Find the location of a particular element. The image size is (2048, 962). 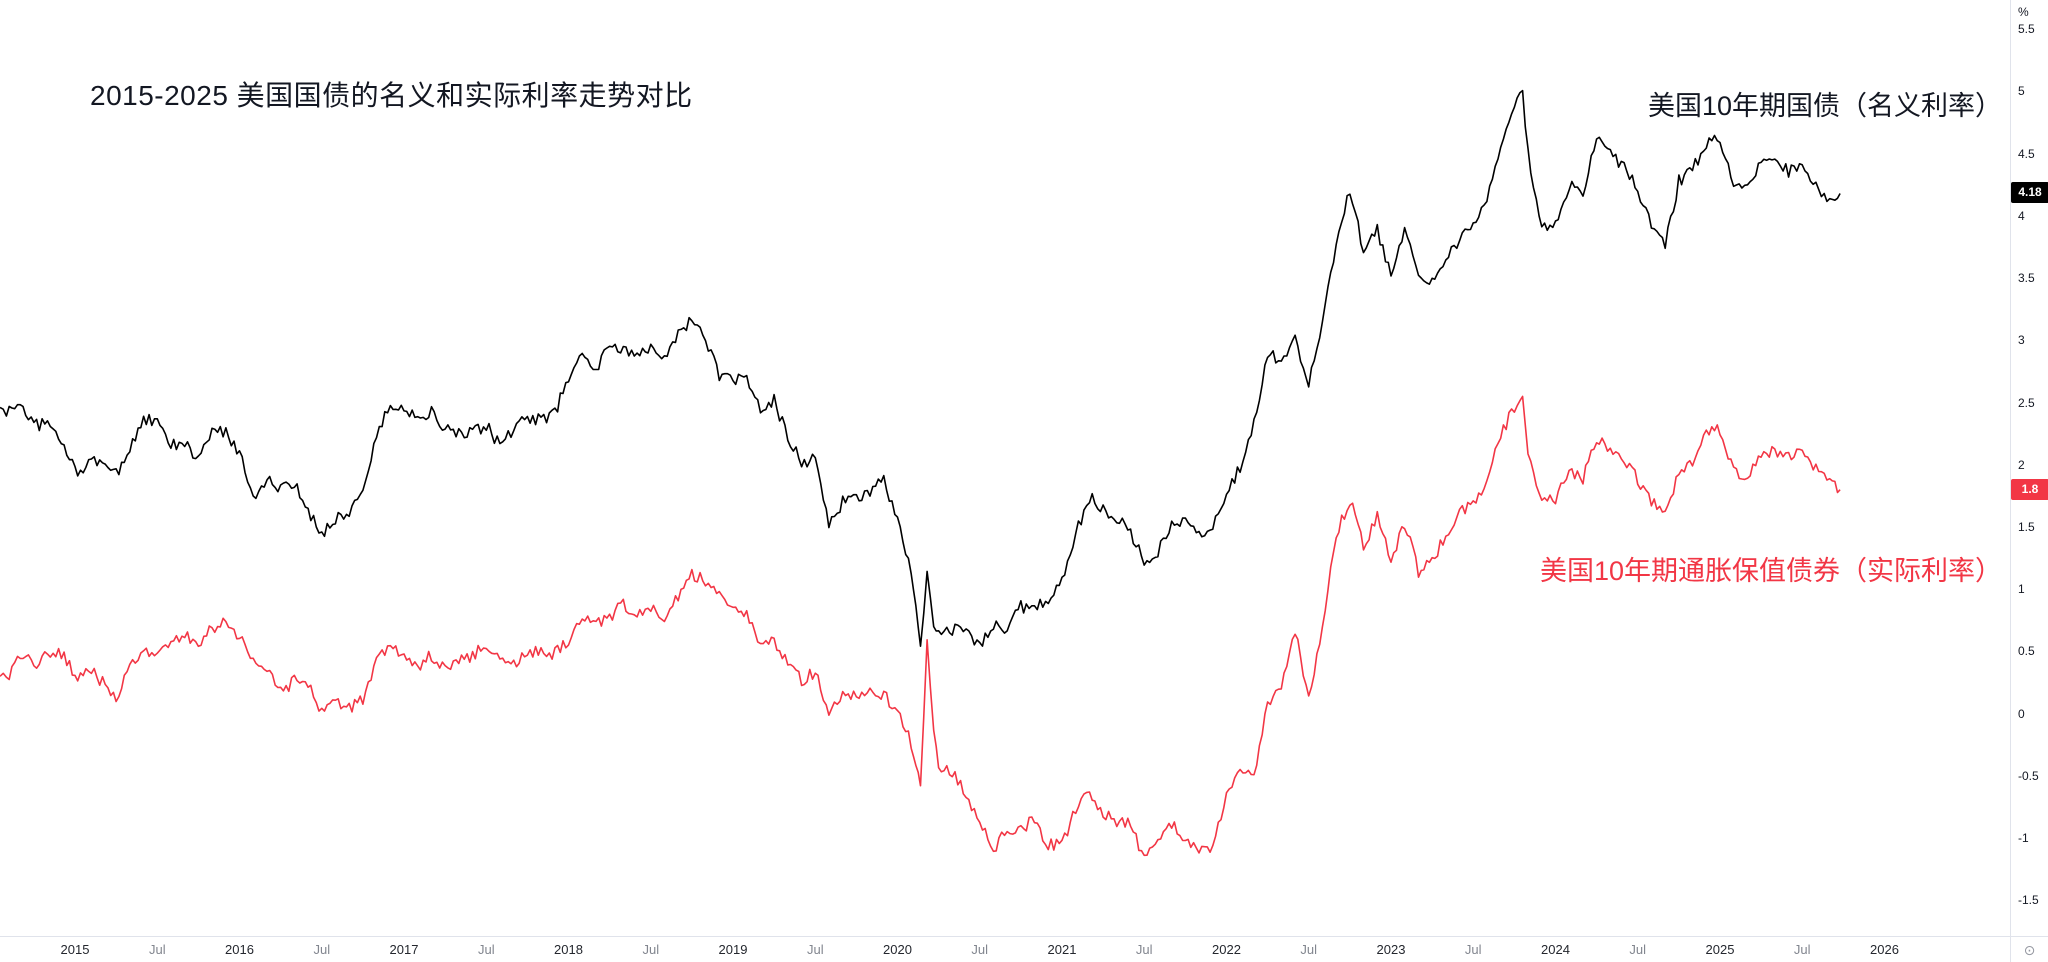

time-axis-label: 2015 is located at coordinates (75, 949).